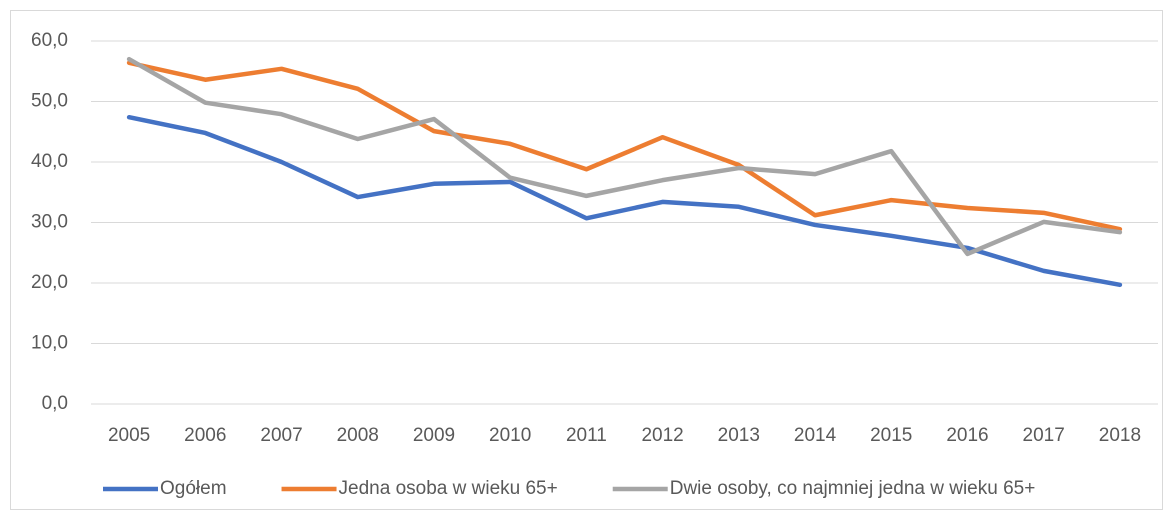  What do you see at coordinates (49, 282) in the screenshot?
I see `y-tick-label: 20,0` at bounding box center [49, 282].